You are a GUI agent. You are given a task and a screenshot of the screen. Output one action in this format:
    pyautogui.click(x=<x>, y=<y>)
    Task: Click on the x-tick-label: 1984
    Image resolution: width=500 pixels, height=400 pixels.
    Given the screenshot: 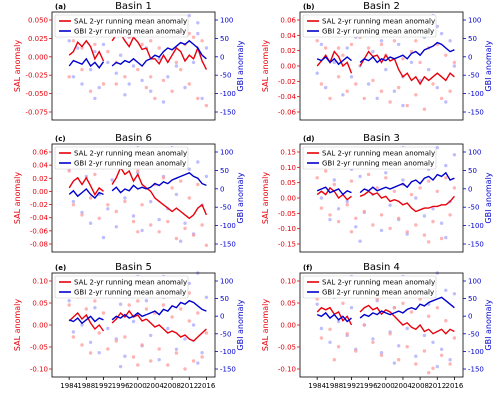 What is the action you would take?
    pyautogui.click(x=69, y=386)
    